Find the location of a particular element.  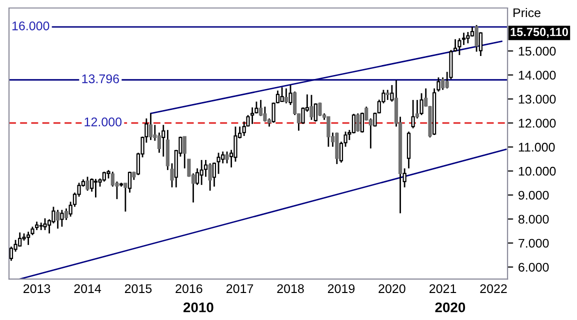

text: 15.750,110 is located at coordinates (539, 33).